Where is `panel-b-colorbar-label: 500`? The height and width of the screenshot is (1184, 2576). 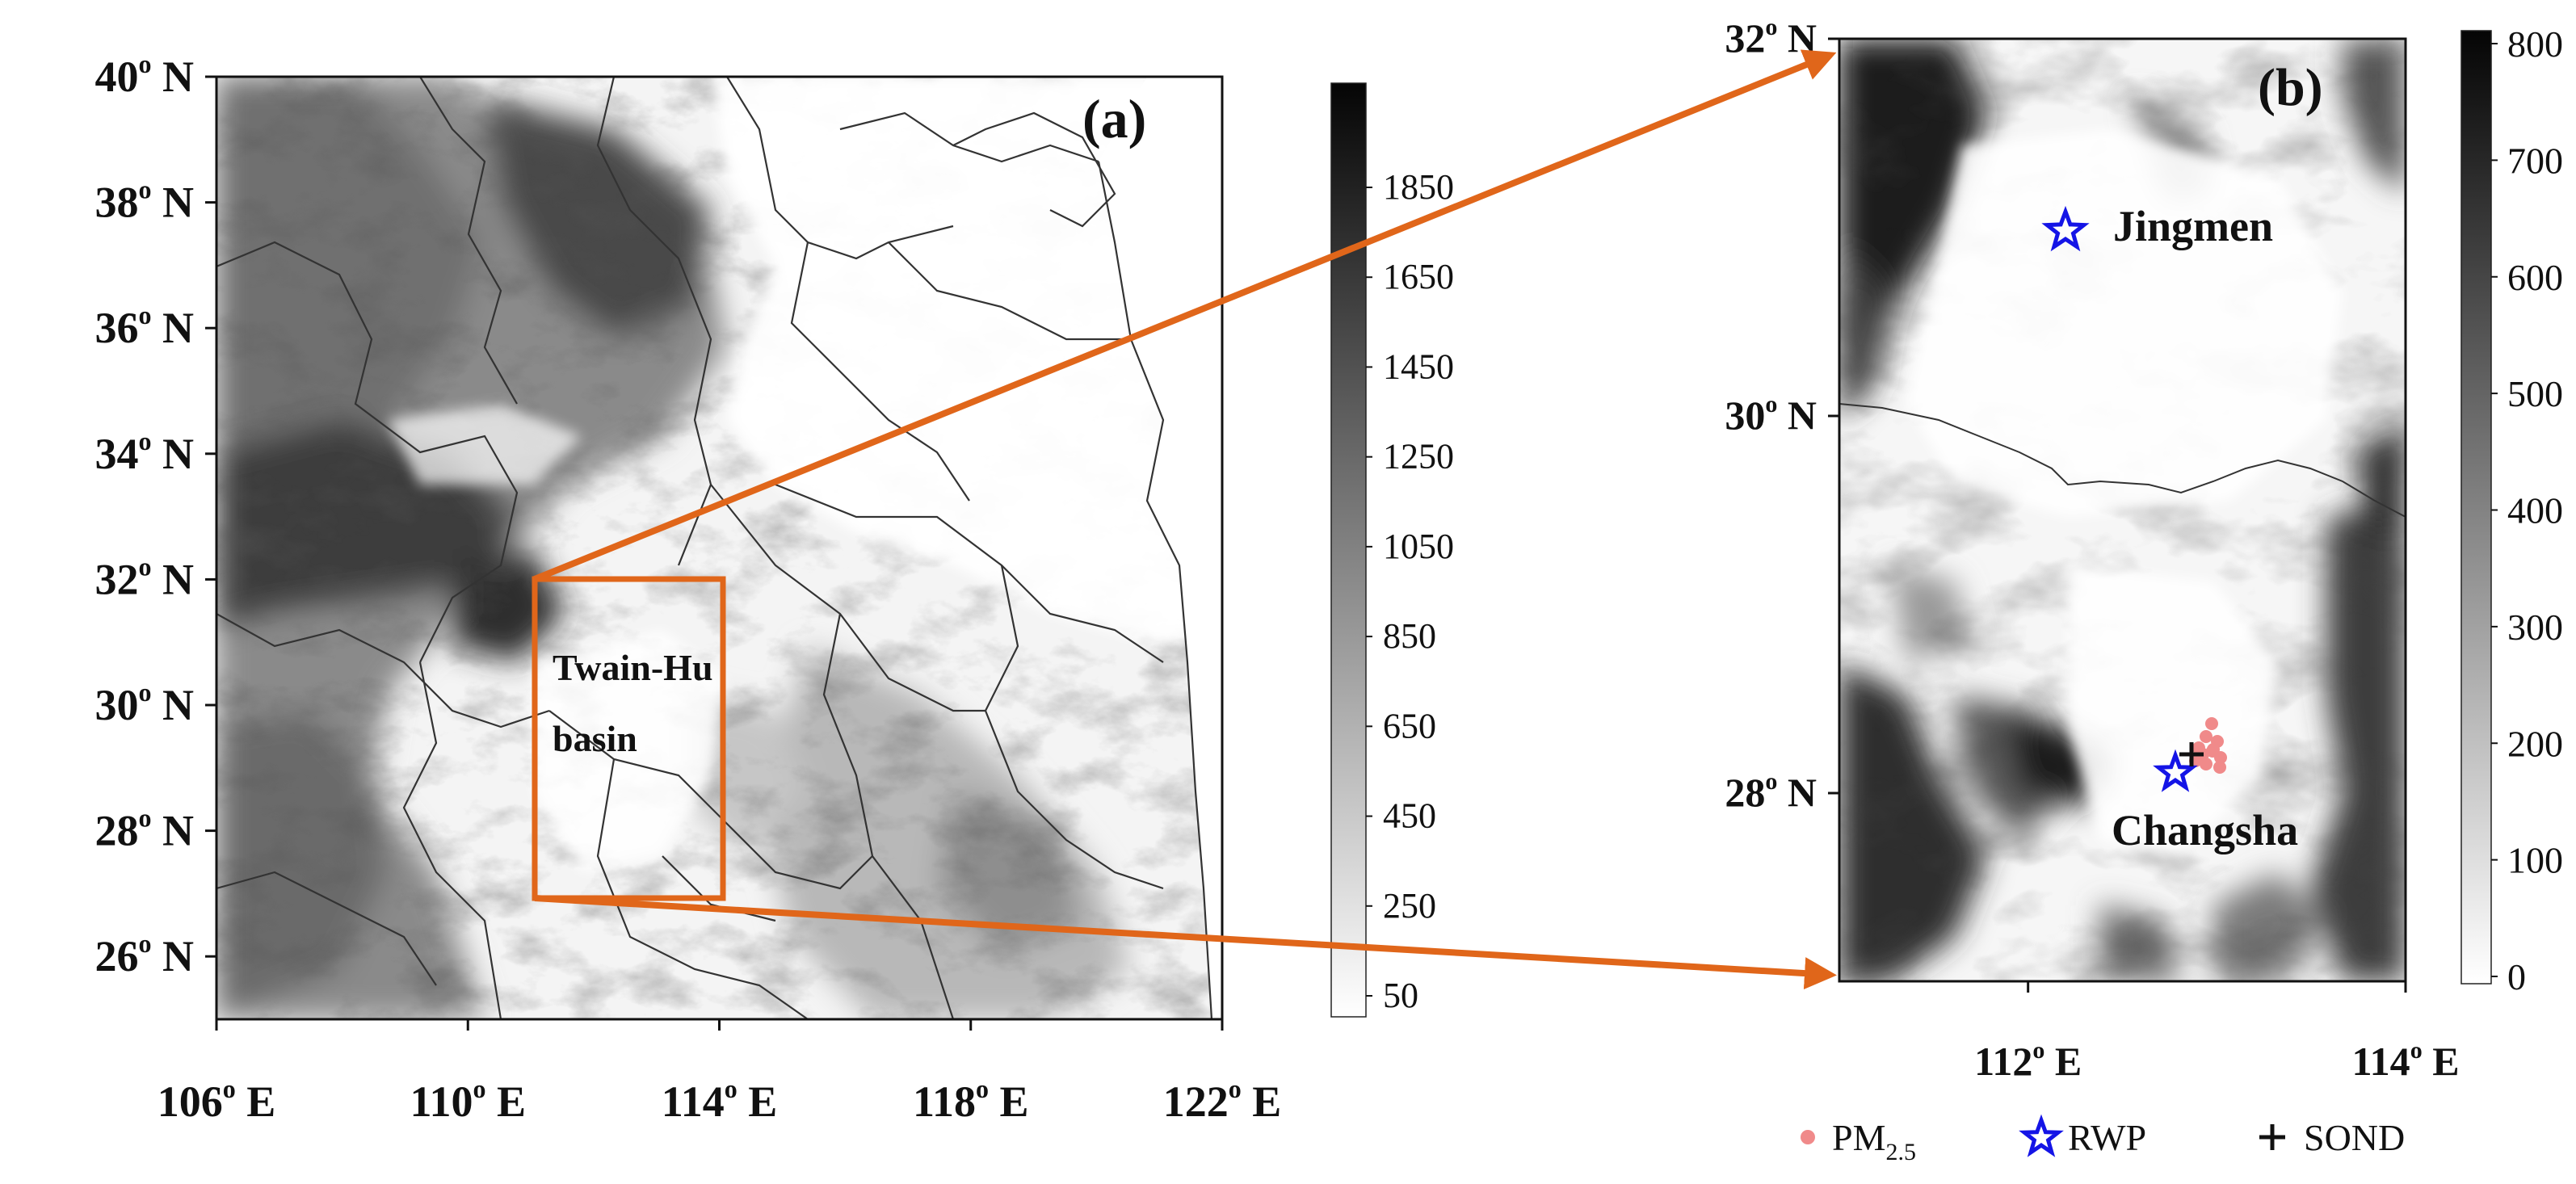 panel-b-colorbar-label: 500 is located at coordinates (2535, 394).